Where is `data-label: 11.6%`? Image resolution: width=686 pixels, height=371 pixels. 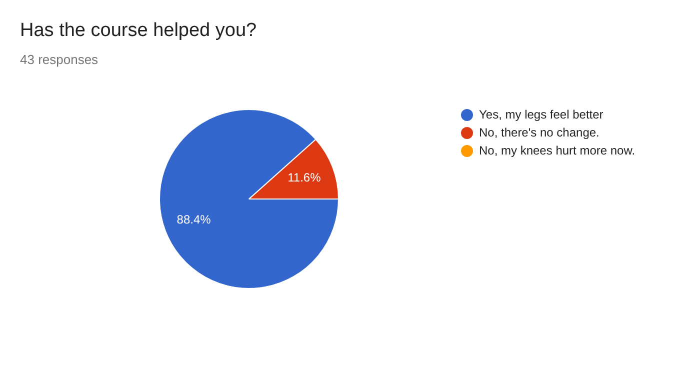
data-label: 11.6% is located at coordinates (305, 177).